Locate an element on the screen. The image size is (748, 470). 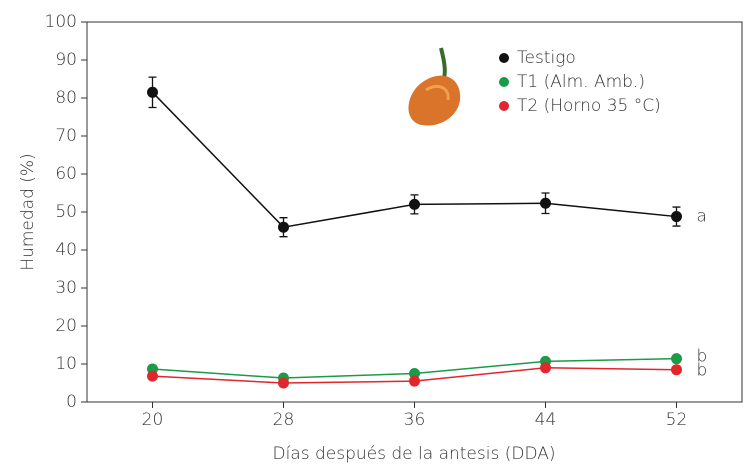
y-tick-label: 60 is located at coordinates (66, 174).